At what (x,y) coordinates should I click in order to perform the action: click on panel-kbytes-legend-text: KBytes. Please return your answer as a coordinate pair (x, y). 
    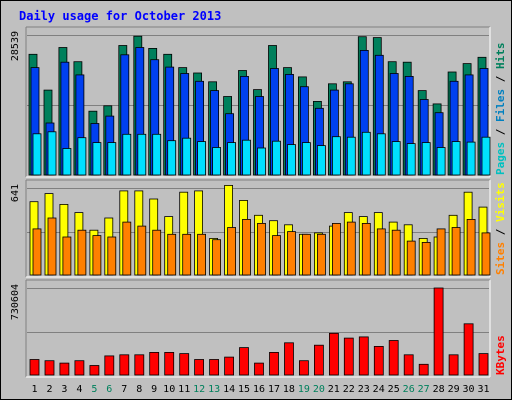
    Looking at the image, I should click on (500, 355).